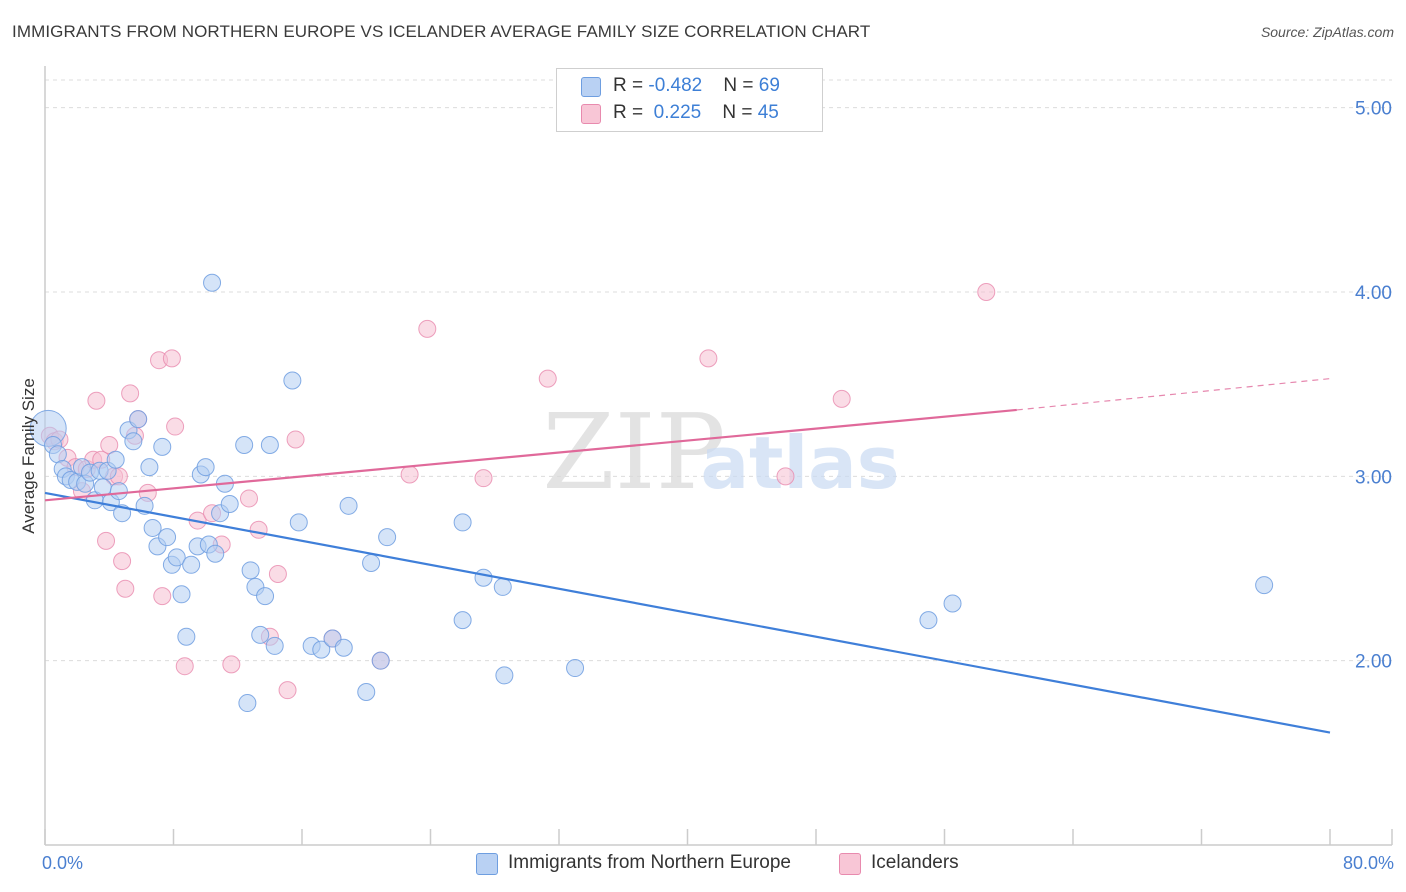 Image resolution: width=1406 pixels, height=892 pixels. What do you see at coordinates (675, 85) in the screenshot?
I see `legend-blue-r-value: -0.482` at bounding box center [675, 85].